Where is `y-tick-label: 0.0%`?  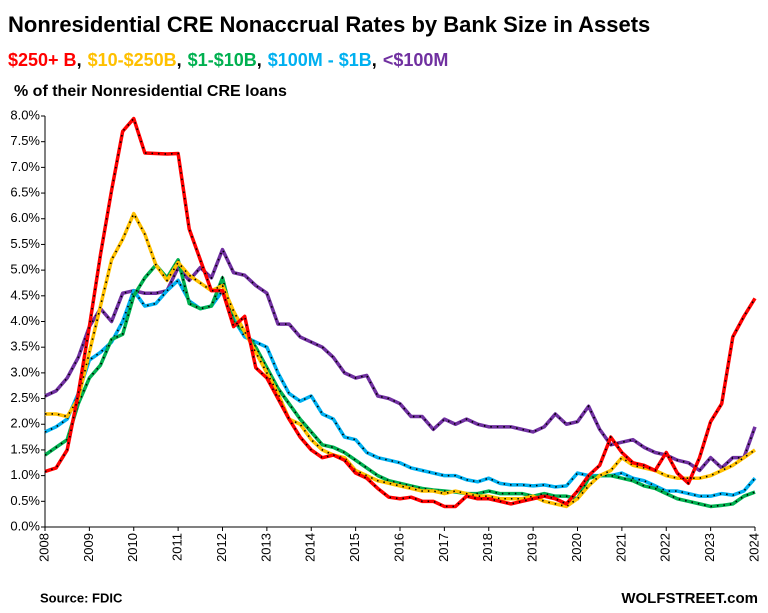
y-tick-label: 0.0% is located at coordinates (25, 525).